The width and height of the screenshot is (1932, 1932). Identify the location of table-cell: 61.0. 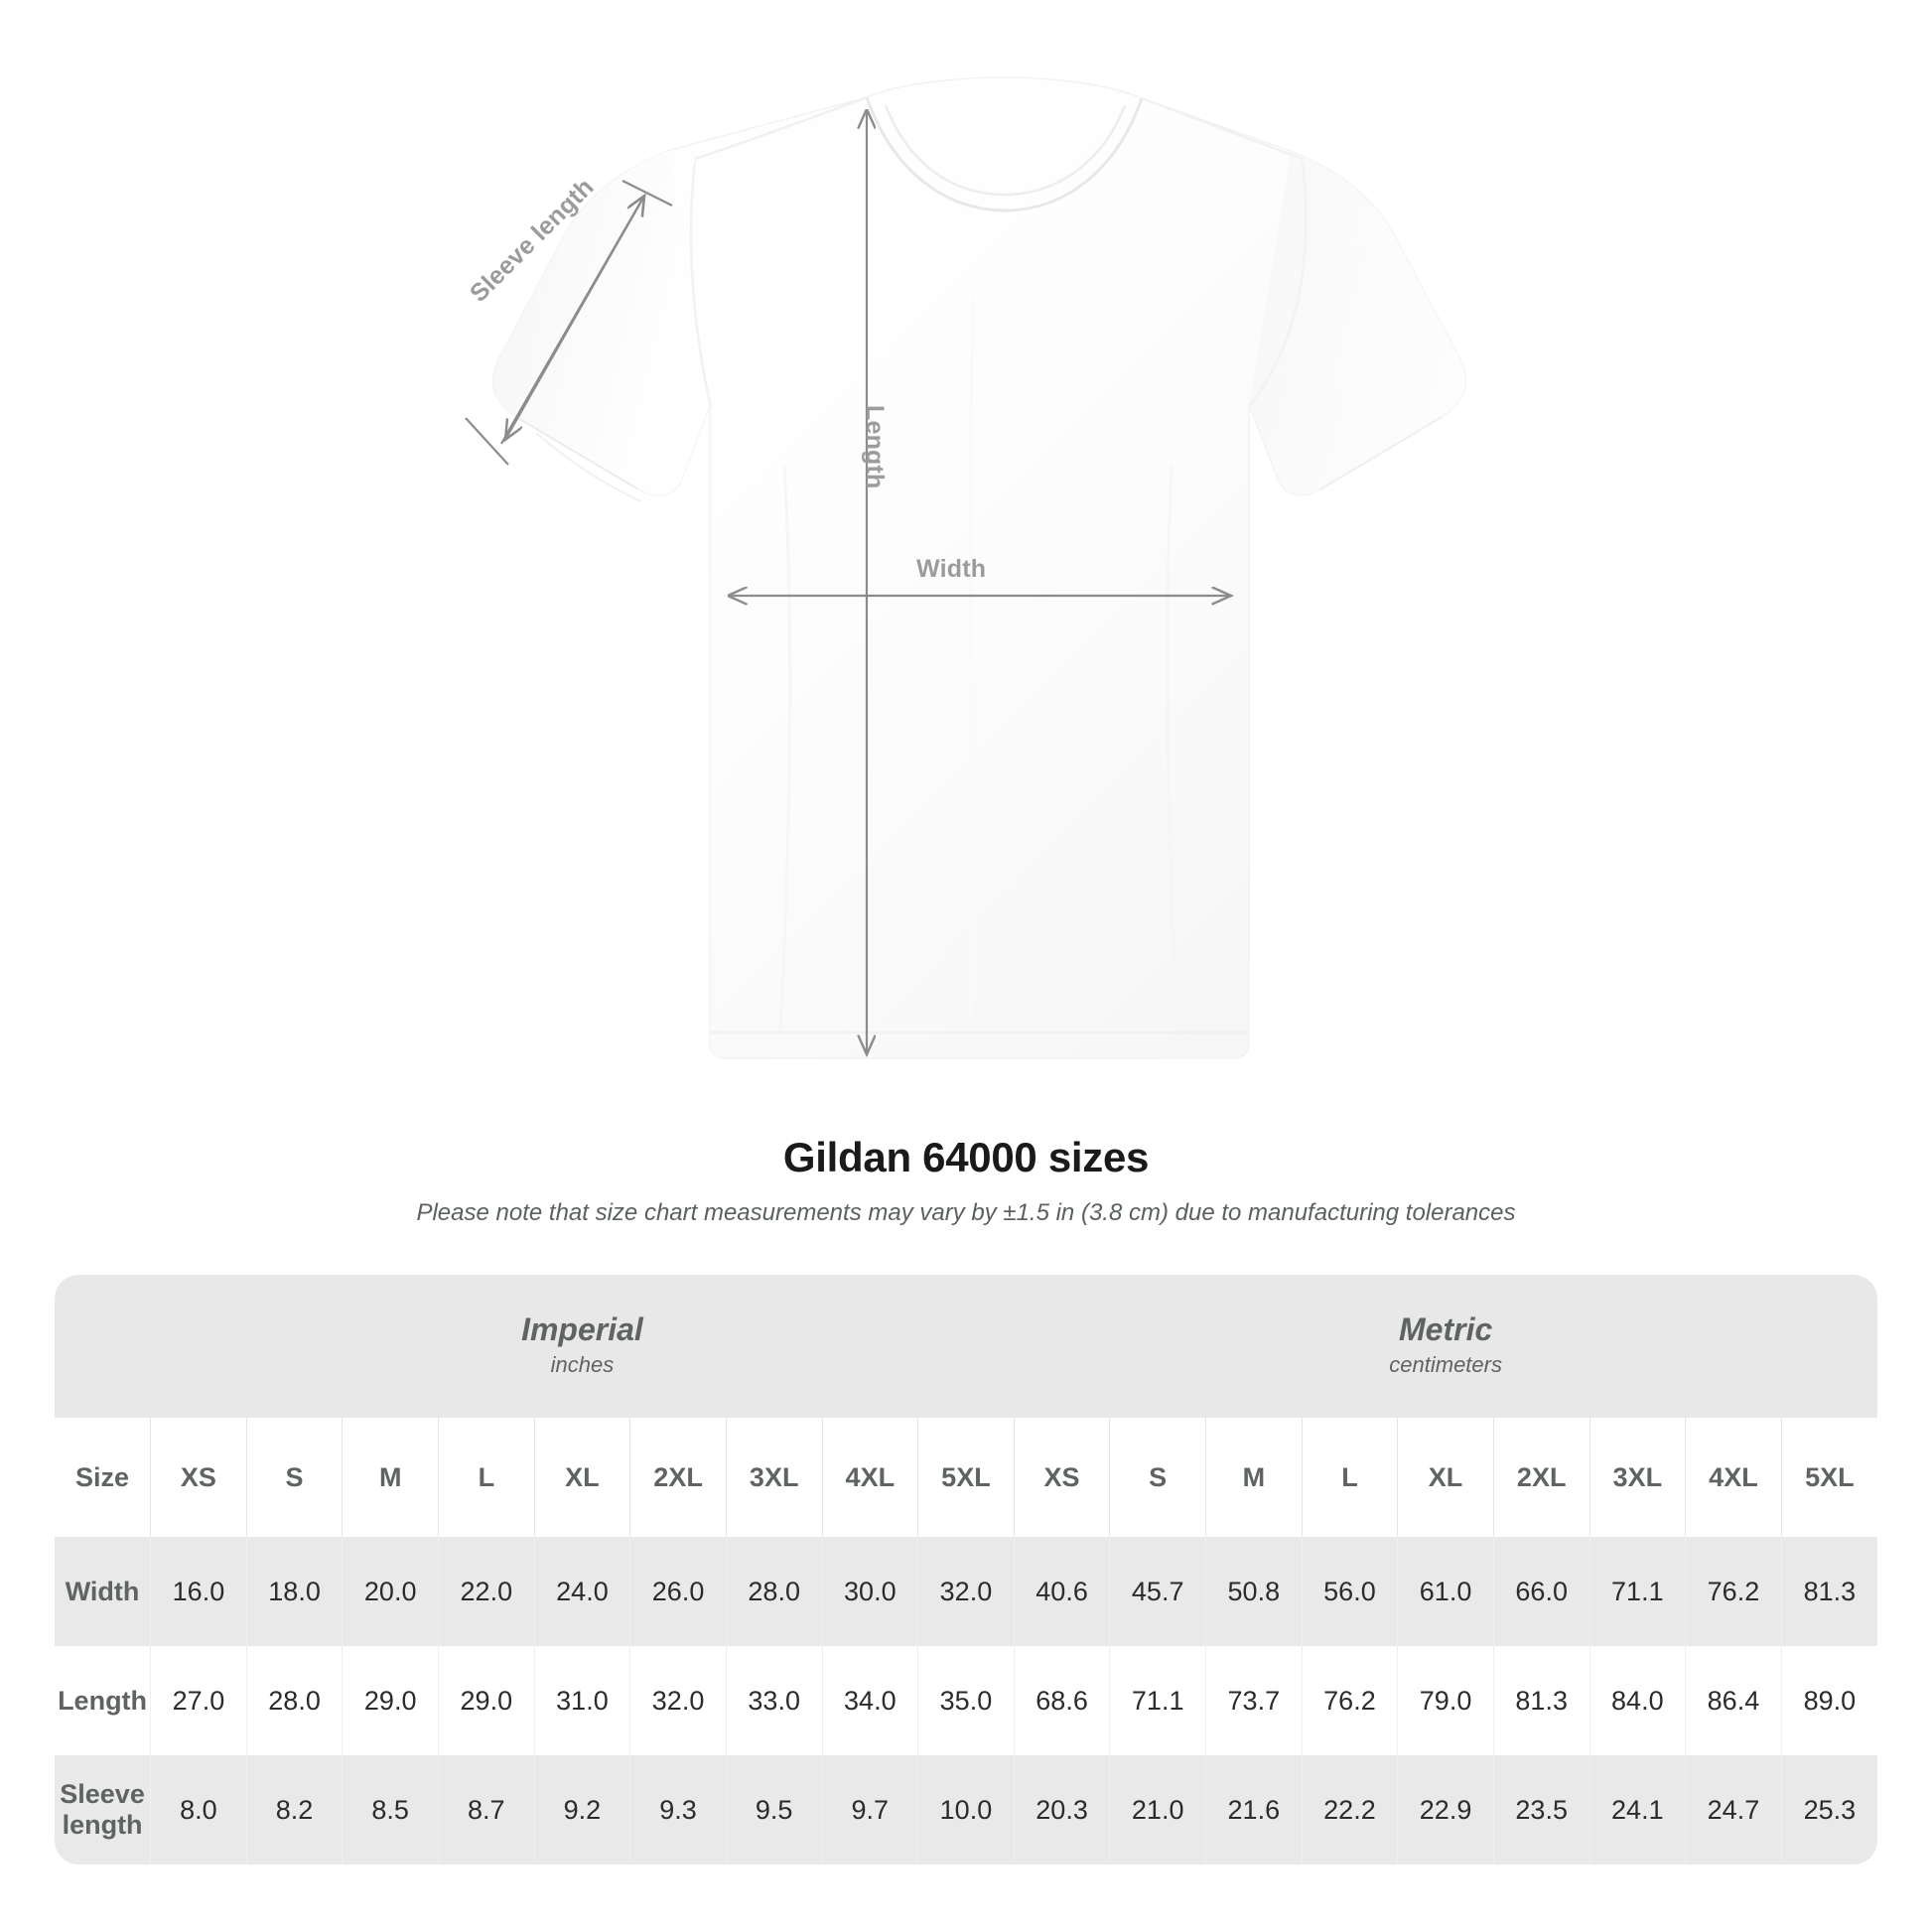
(1446, 1592).